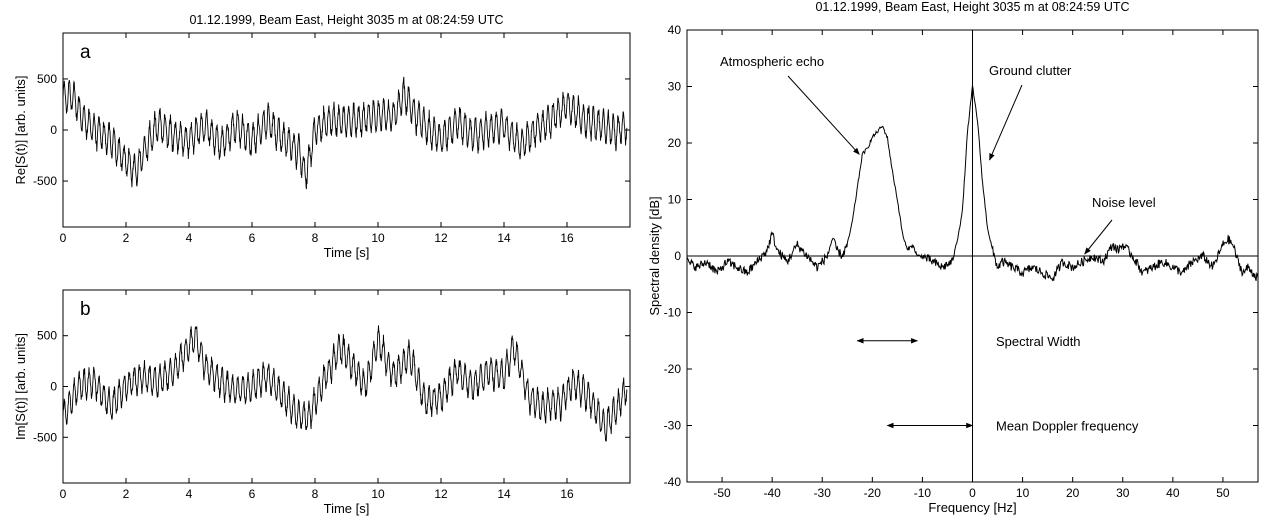 This screenshot has height=523, width=1265. What do you see at coordinates (673, 426) in the screenshot?
I see `y-tick-label: -30` at bounding box center [673, 426].